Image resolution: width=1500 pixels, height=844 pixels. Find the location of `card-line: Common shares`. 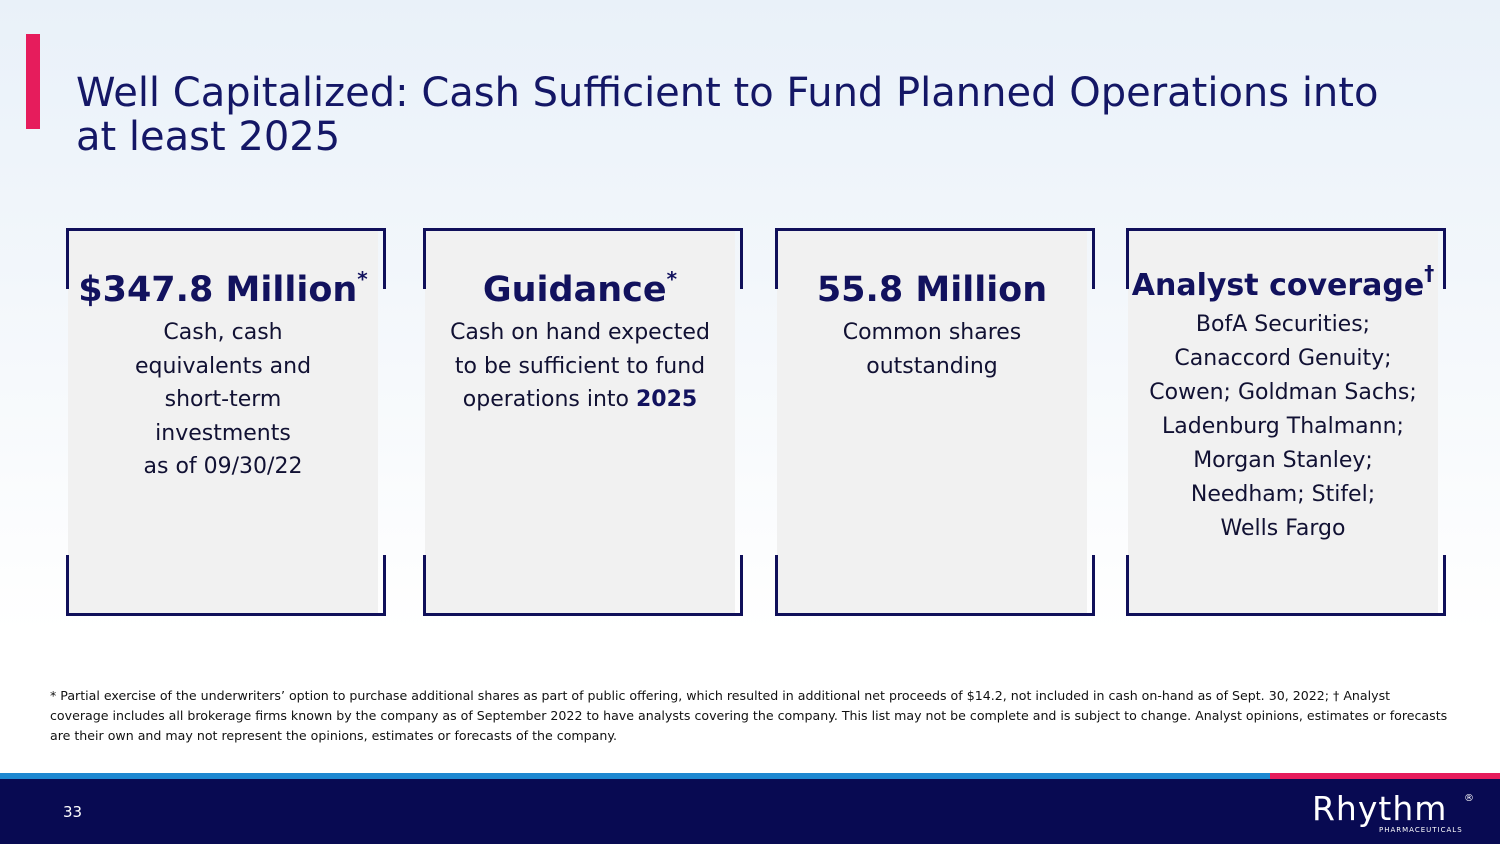

card-line: Common shares is located at coordinates (932, 332).